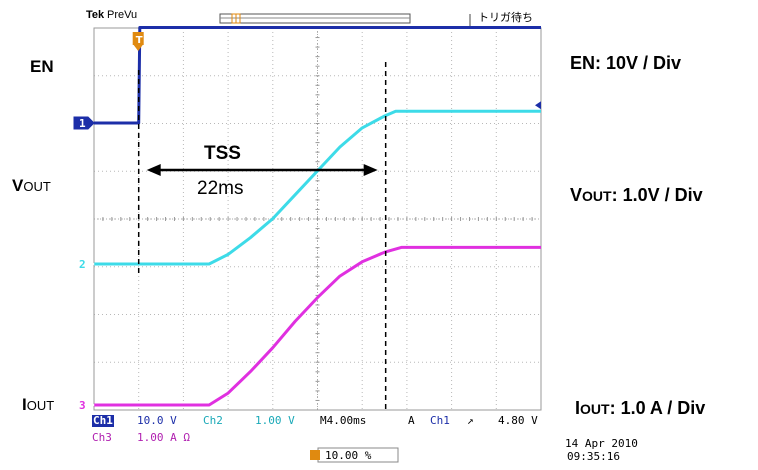 The height and width of the screenshot is (470, 758). Describe the element at coordinates (578, 408) in the screenshot. I see `iout-right-prefix: I` at that location.